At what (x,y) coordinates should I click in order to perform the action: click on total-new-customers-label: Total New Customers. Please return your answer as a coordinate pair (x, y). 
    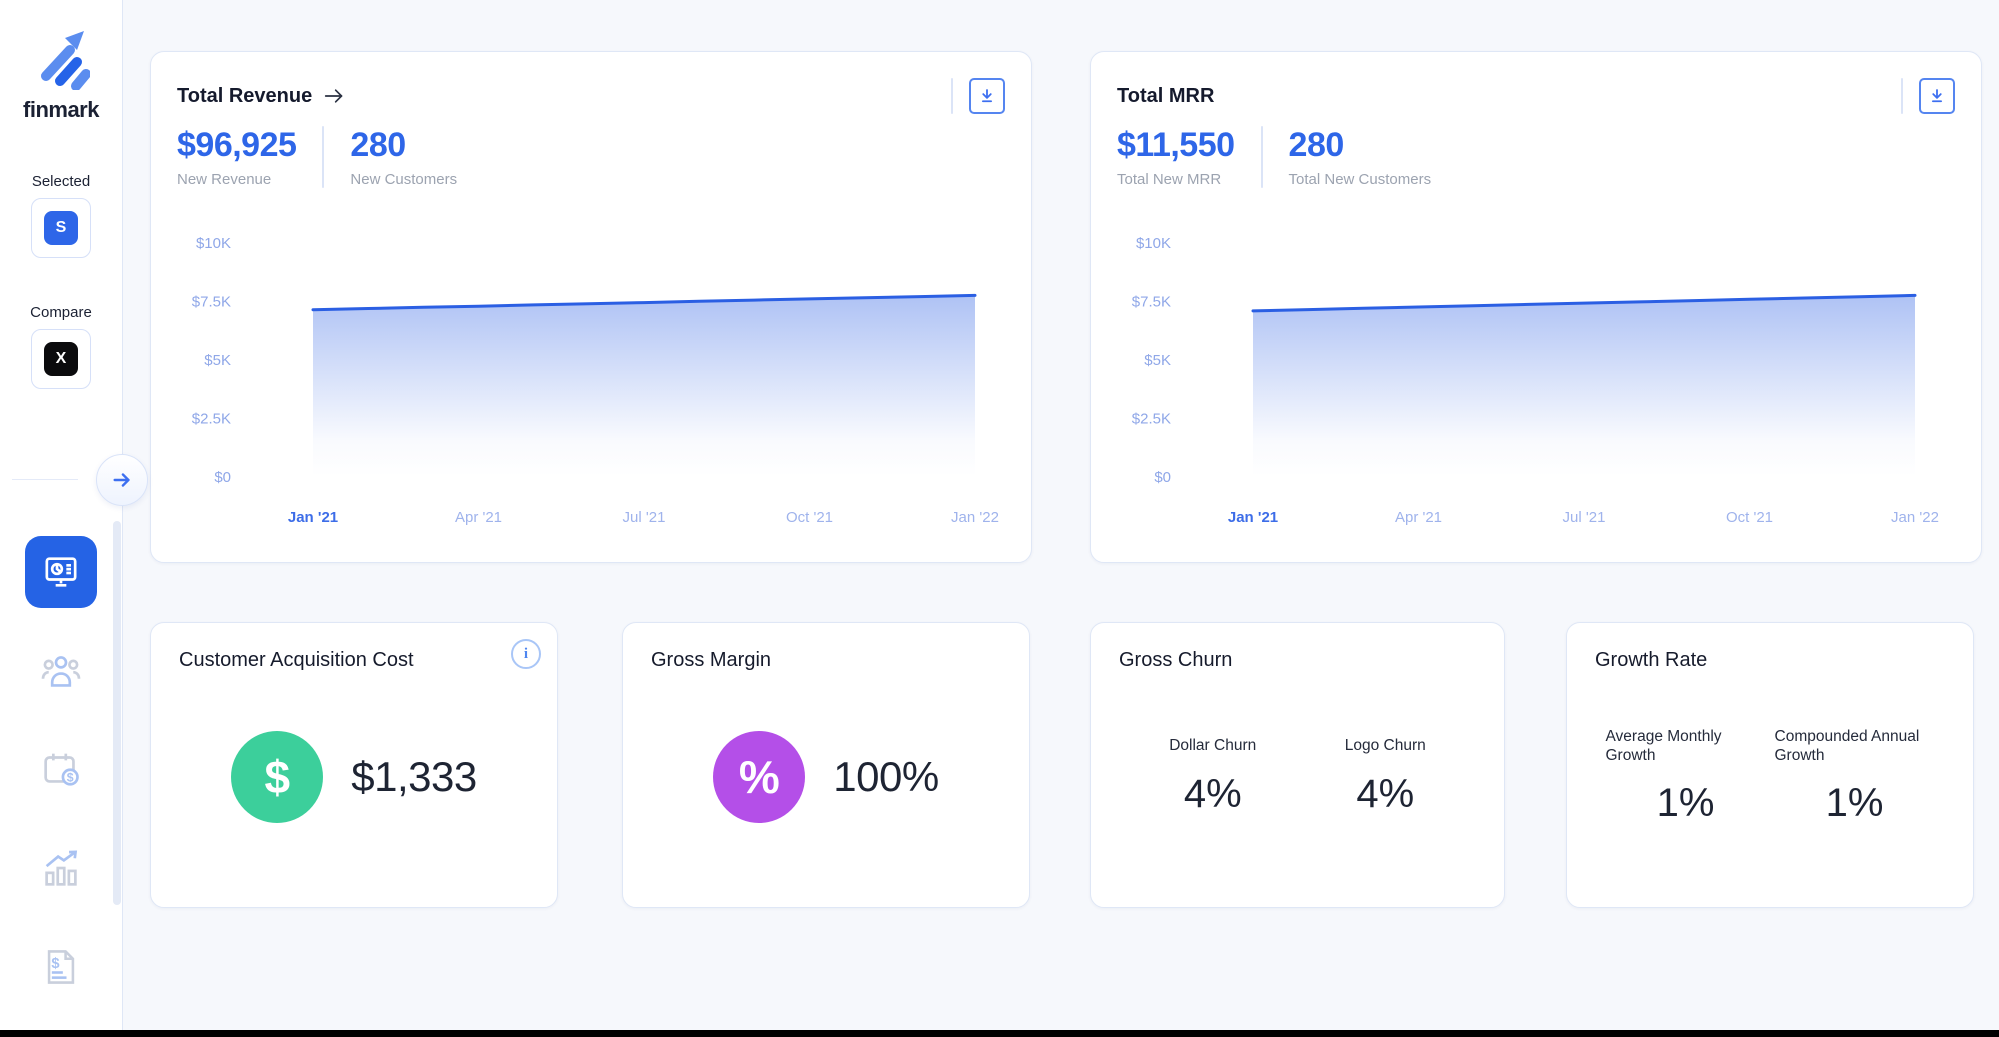
    Looking at the image, I should click on (1360, 179).